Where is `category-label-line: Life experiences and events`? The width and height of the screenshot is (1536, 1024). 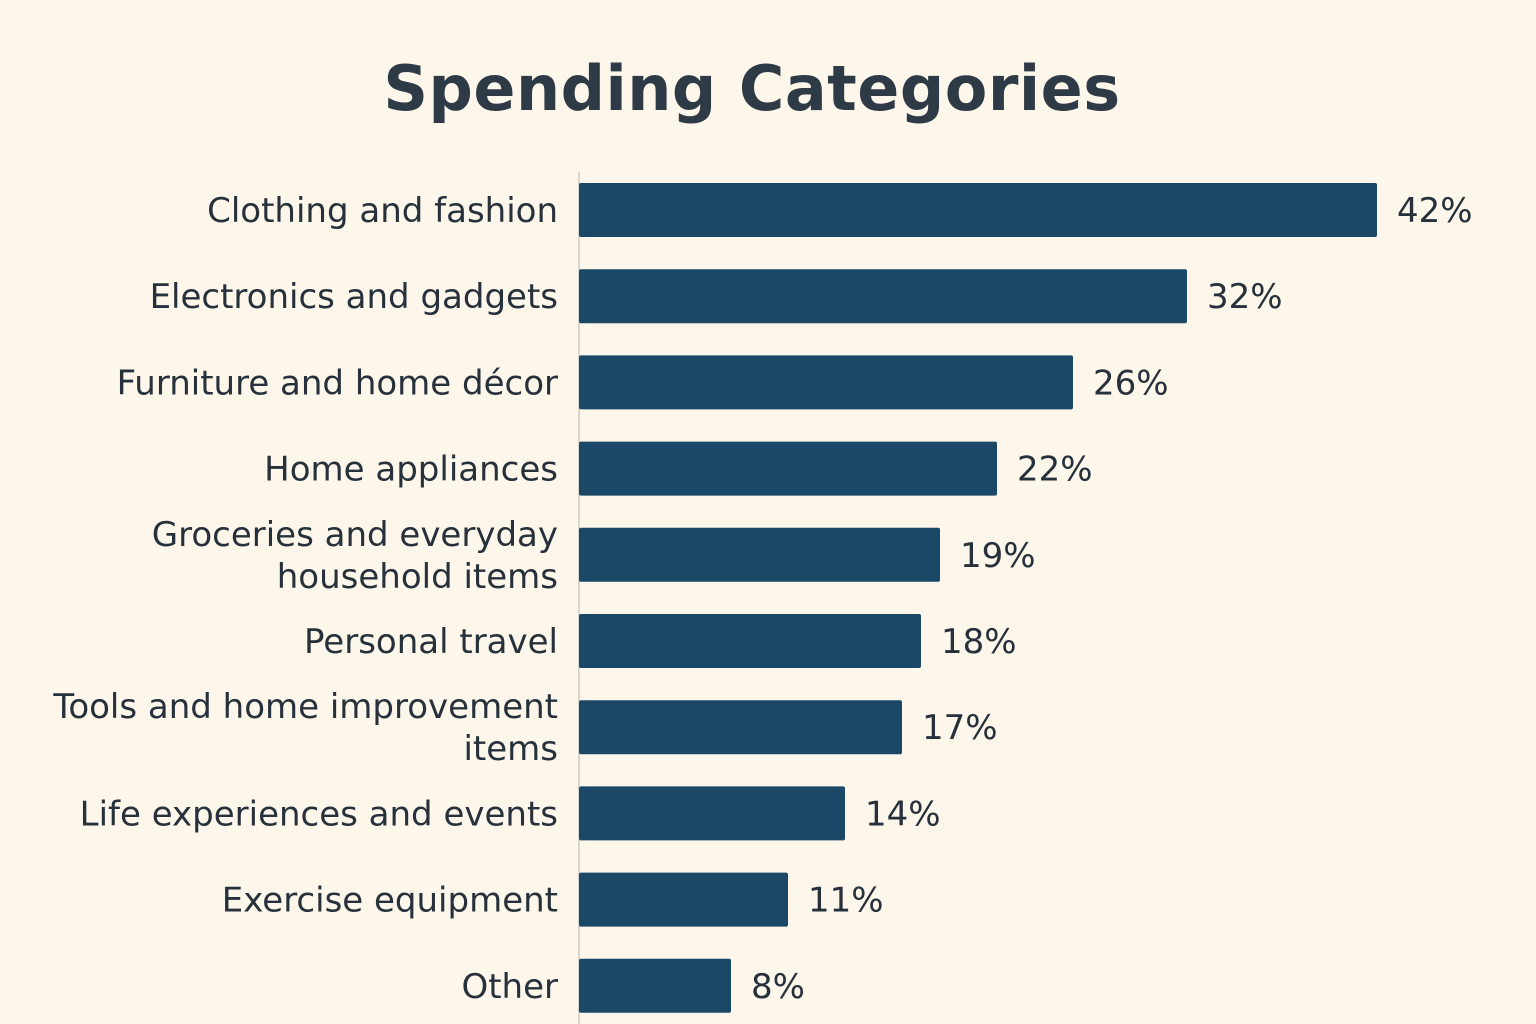
category-label-line: Life experiences and events is located at coordinates (319, 814).